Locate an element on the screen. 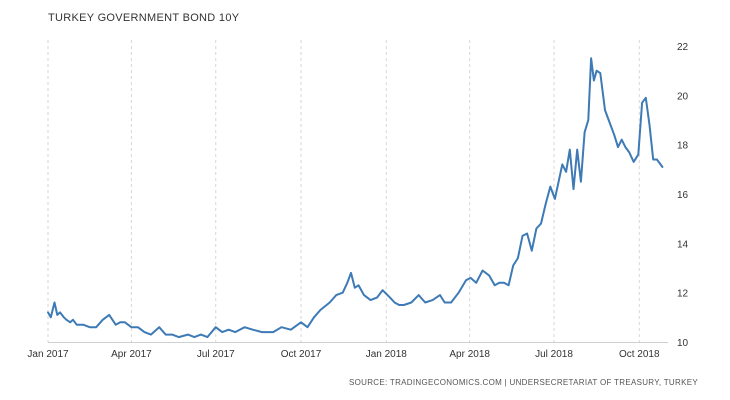 The image size is (730, 400). x-tick-label: Jul 2018 is located at coordinates (554, 354).